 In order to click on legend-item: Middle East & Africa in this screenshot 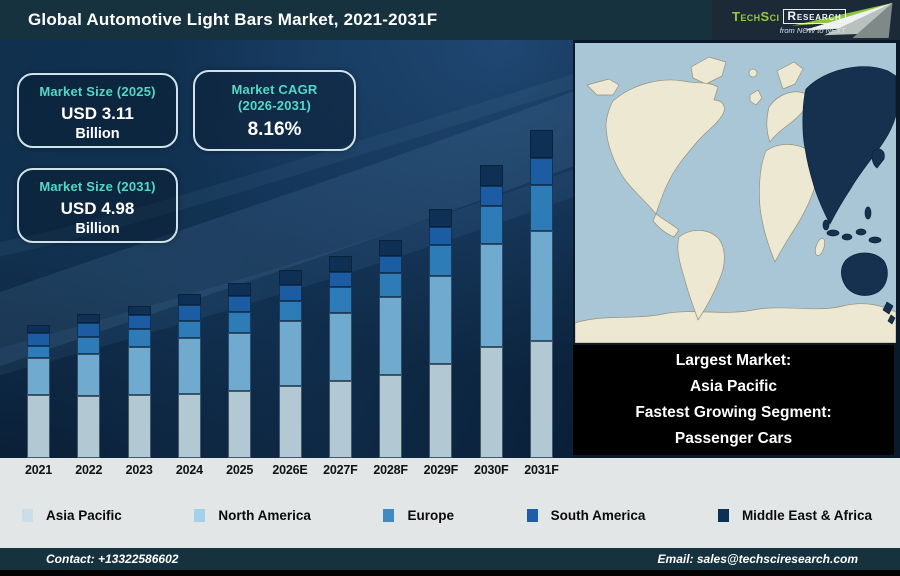, I will do `click(794, 515)`.